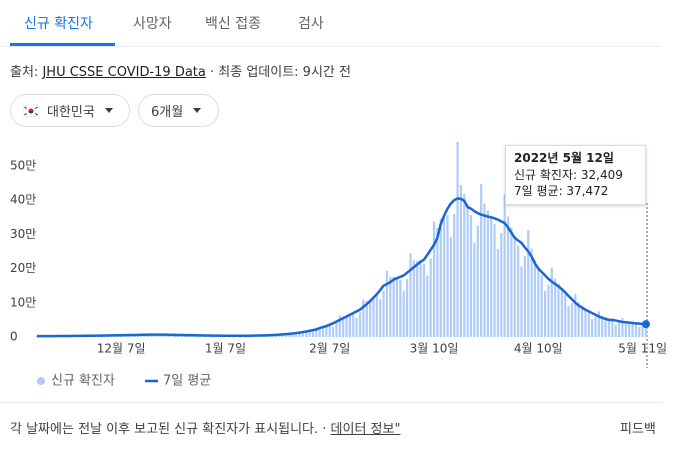 This screenshot has width=677, height=453. Describe the element at coordinates (638, 429) in the screenshot. I see `feedback-link: 피드백` at that location.